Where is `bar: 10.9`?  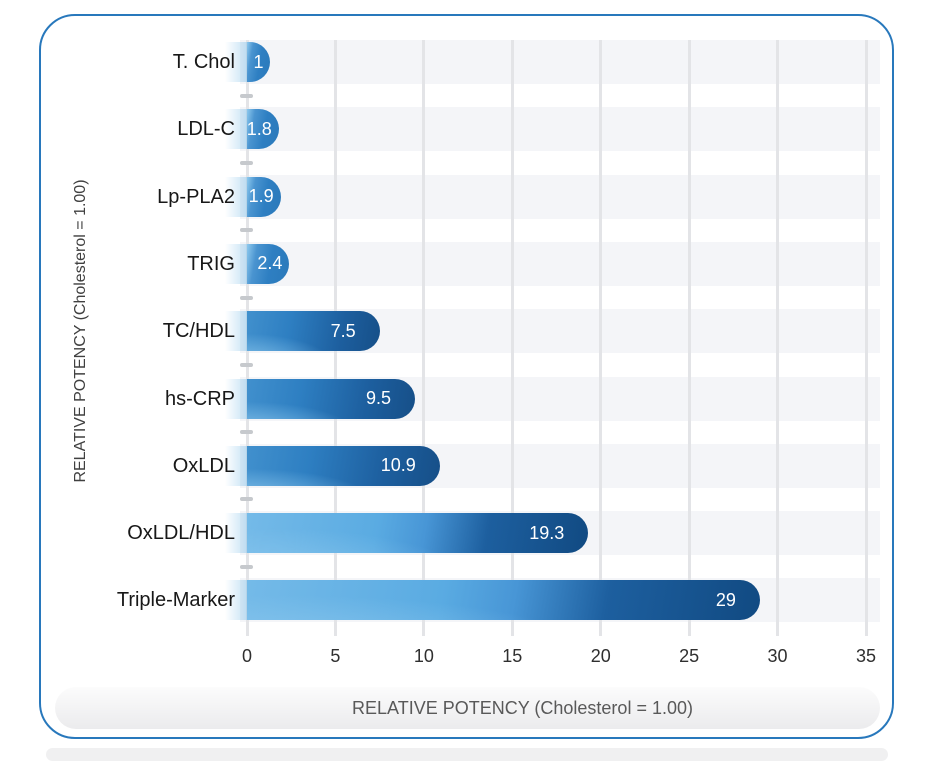
bar: 10.9 is located at coordinates (332, 465).